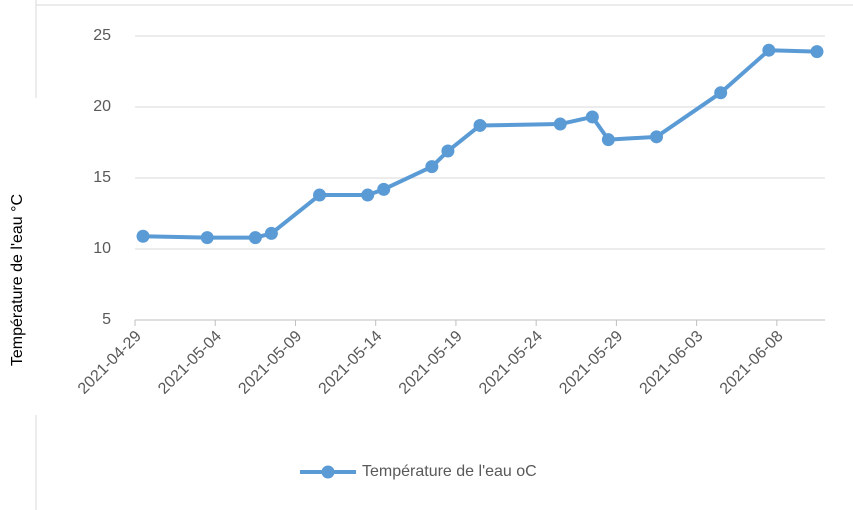  Describe the element at coordinates (328, 472) in the screenshot. I see `legend-marker` at that location.